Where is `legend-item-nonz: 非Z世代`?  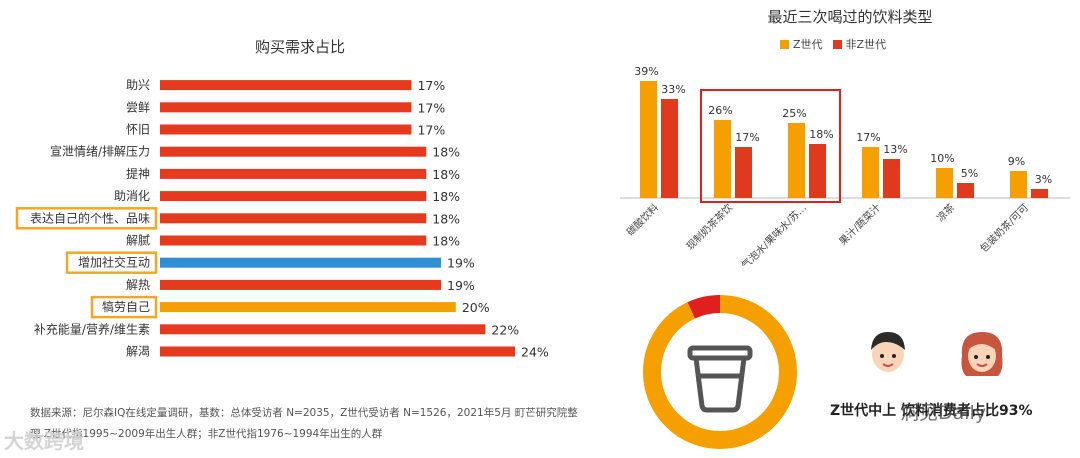
legend-item-nonz: 非Z世代 is located at coordinates (859, 44).